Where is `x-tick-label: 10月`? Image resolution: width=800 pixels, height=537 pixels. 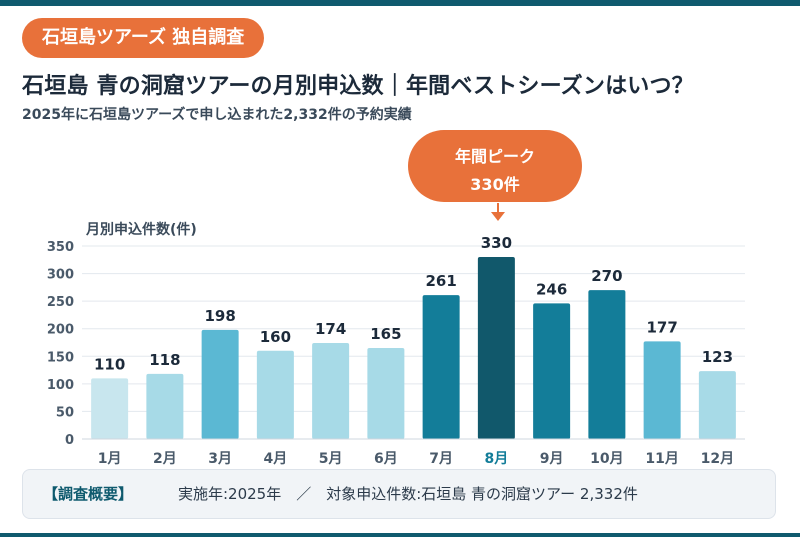 x-tick-label: 10月 is located at coordinates (606, 459).